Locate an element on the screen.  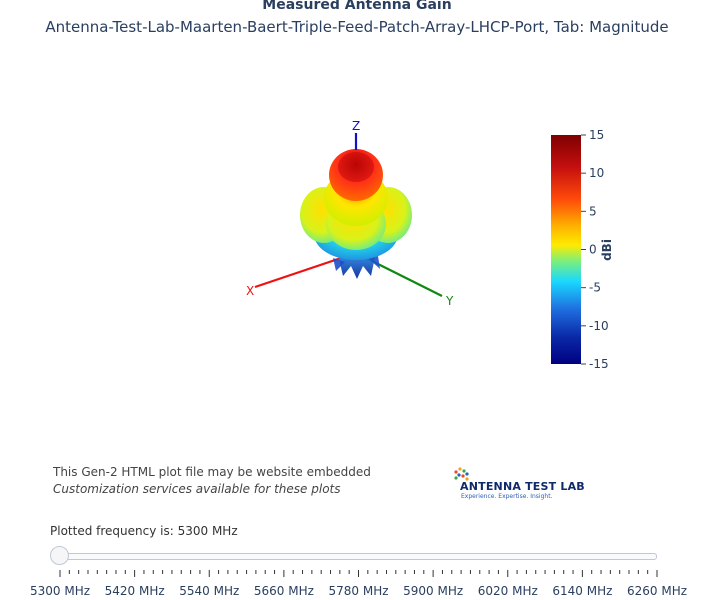
colorbar-tick-label: -5 is located at coordinates (595, 288).